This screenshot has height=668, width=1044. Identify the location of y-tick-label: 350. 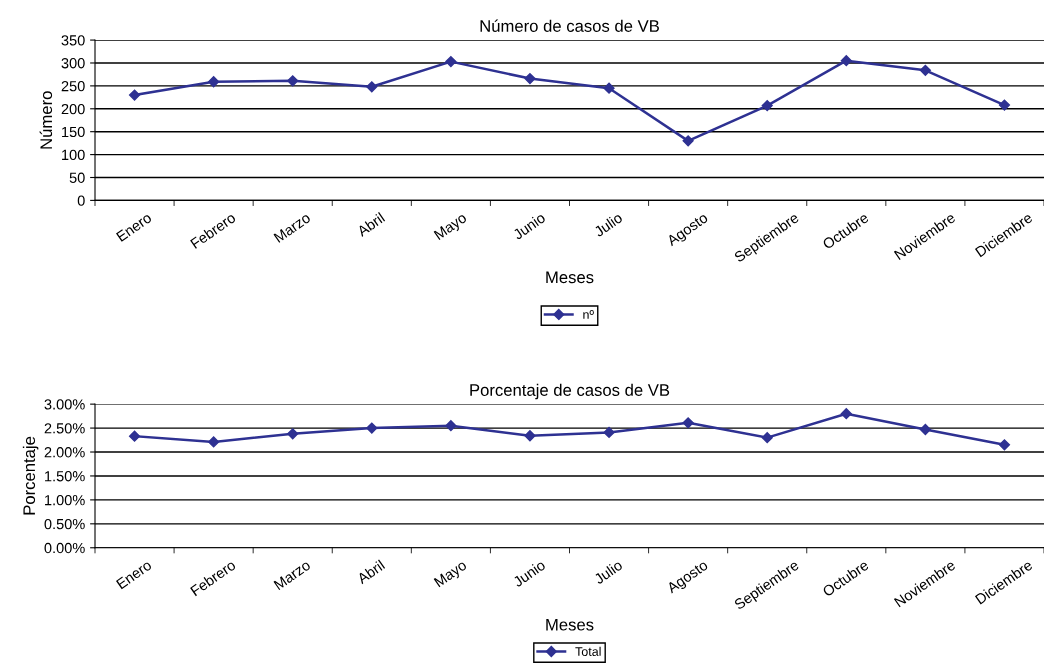
(73, 40).